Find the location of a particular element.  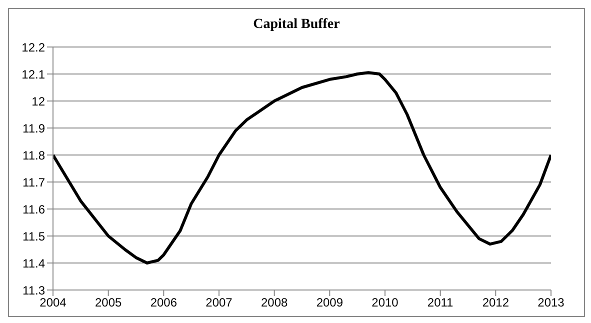

x-tick-label: 2008 is located at coordinates (274, 303).